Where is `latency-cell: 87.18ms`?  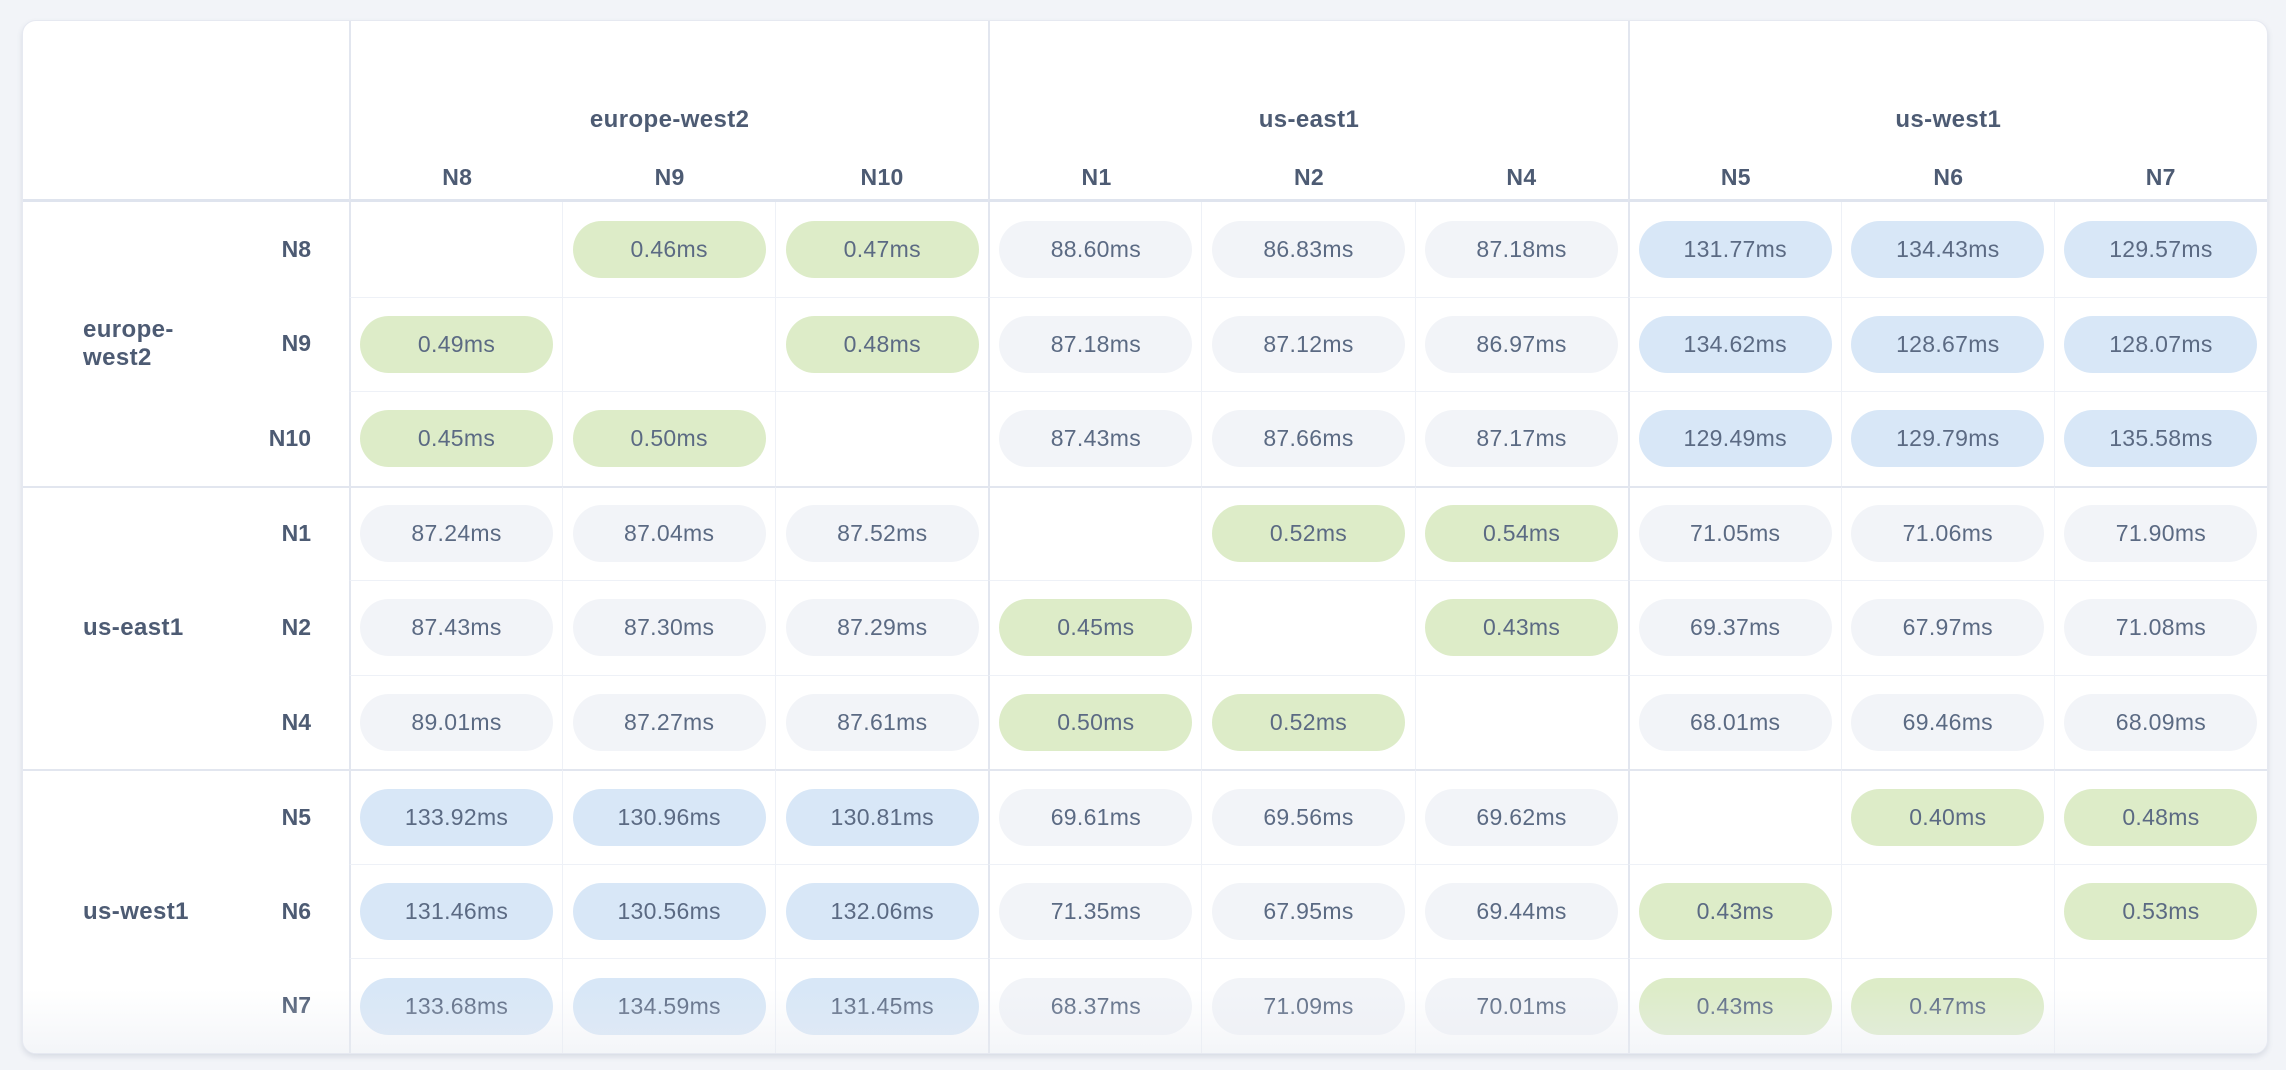
latency-cell: 87.18ms is located at coordinates (1095, 344).